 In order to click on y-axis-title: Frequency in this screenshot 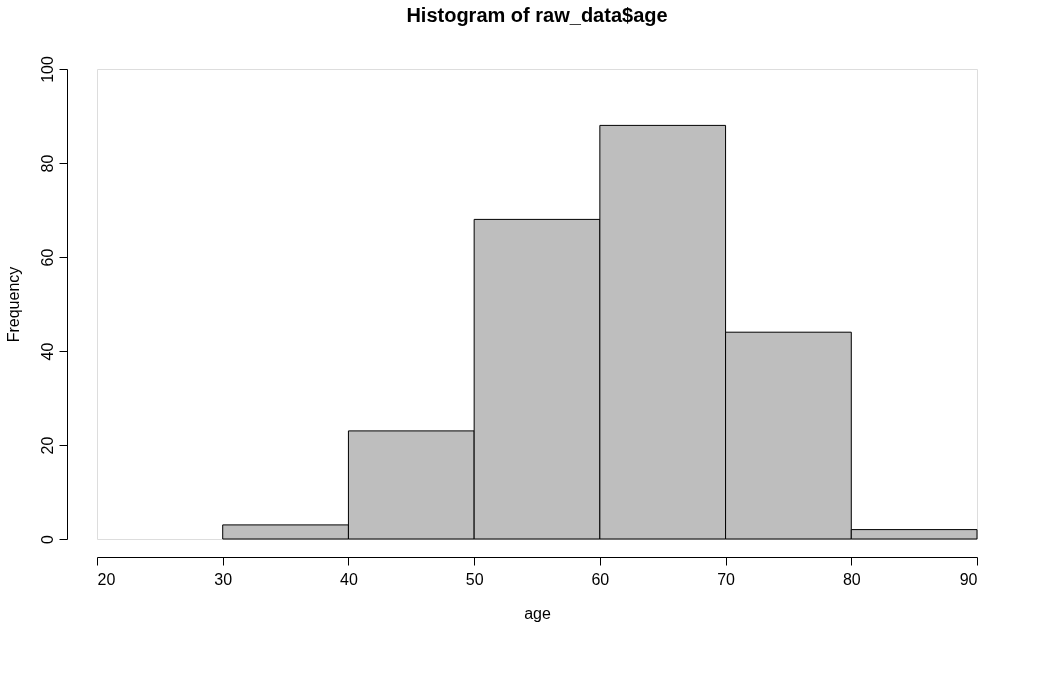, I will do `click(13, 304)`.